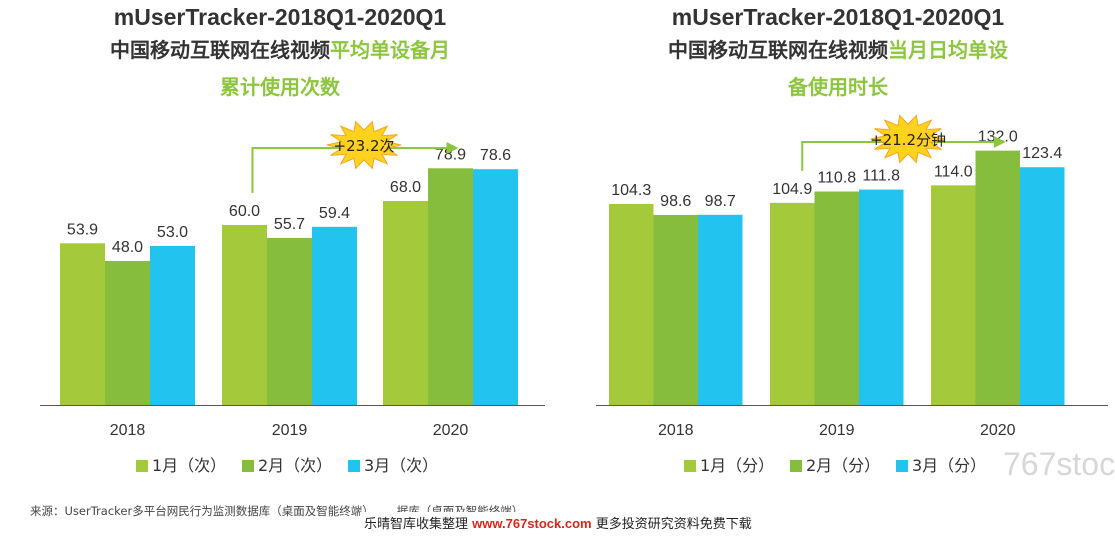 The image size is (1115, 536). Describe the element at coordinates (720, 201) in the screenshot. I see `data-label: 98.7` at that location.